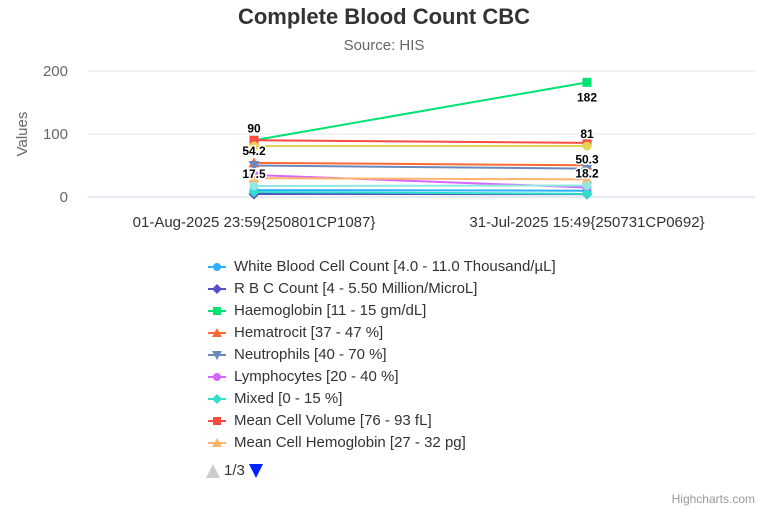 The image size is (768, 512). I want to click on legend-item-label: Haemoglobin [11 - 15 gm/dL], so click(330, 310).